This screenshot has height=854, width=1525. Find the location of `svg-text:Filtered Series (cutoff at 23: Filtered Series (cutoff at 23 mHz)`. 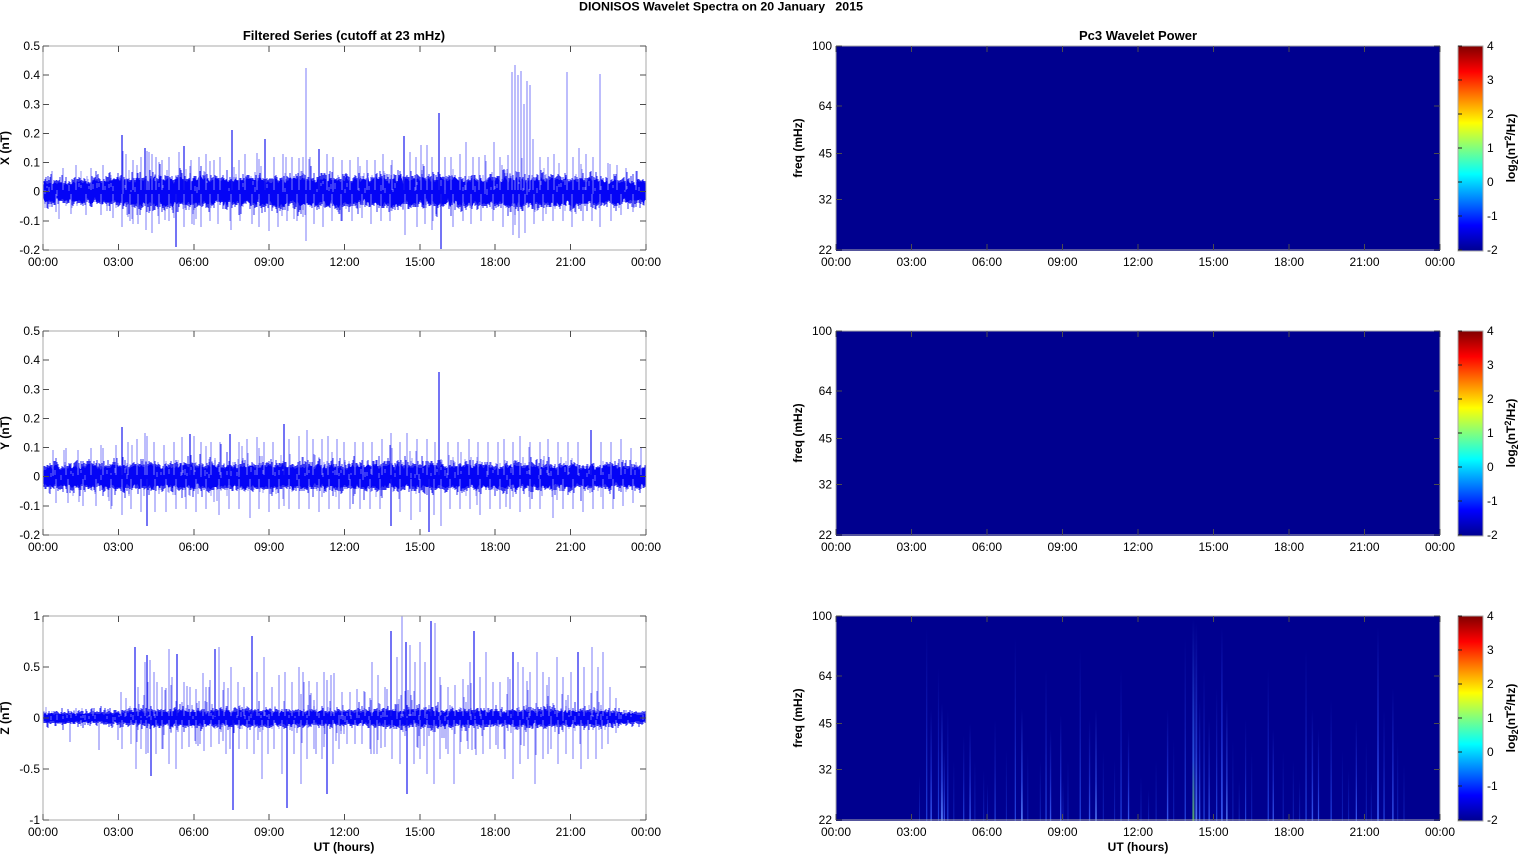

svg-text:Filtered Series (cutoff at 23: Filtered Series (cutoff at 23 mHz) is located at coordinates (344, 35).